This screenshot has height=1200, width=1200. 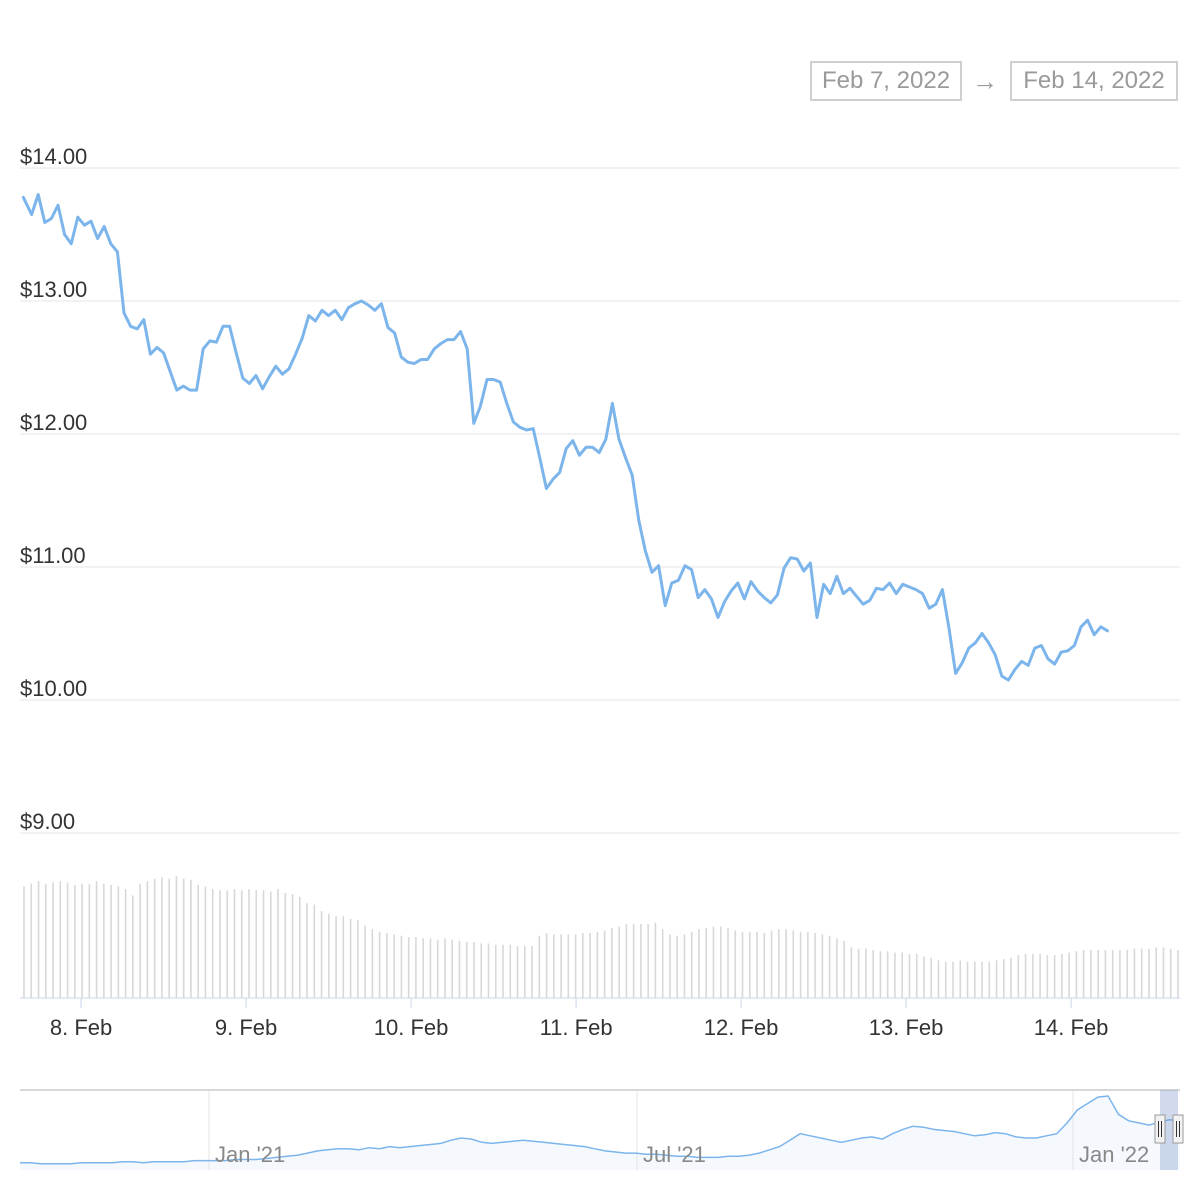 I want to click on navigator-right-handle, so click(x=1178, y=1129).